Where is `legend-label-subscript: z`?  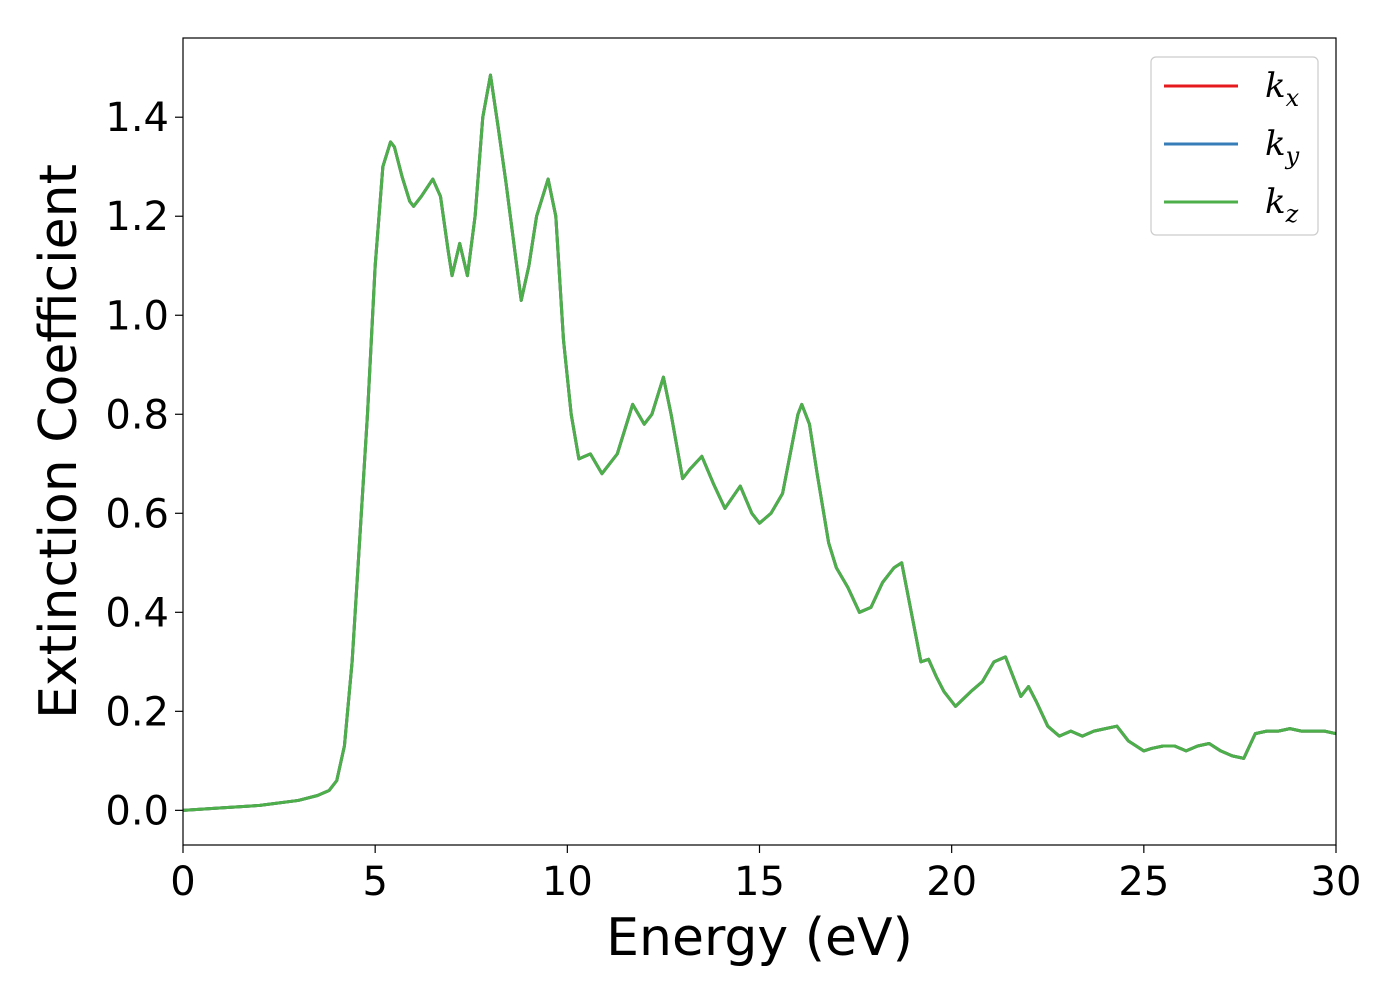
legend-label-subscript: z is located at coordinates (1292, 214).